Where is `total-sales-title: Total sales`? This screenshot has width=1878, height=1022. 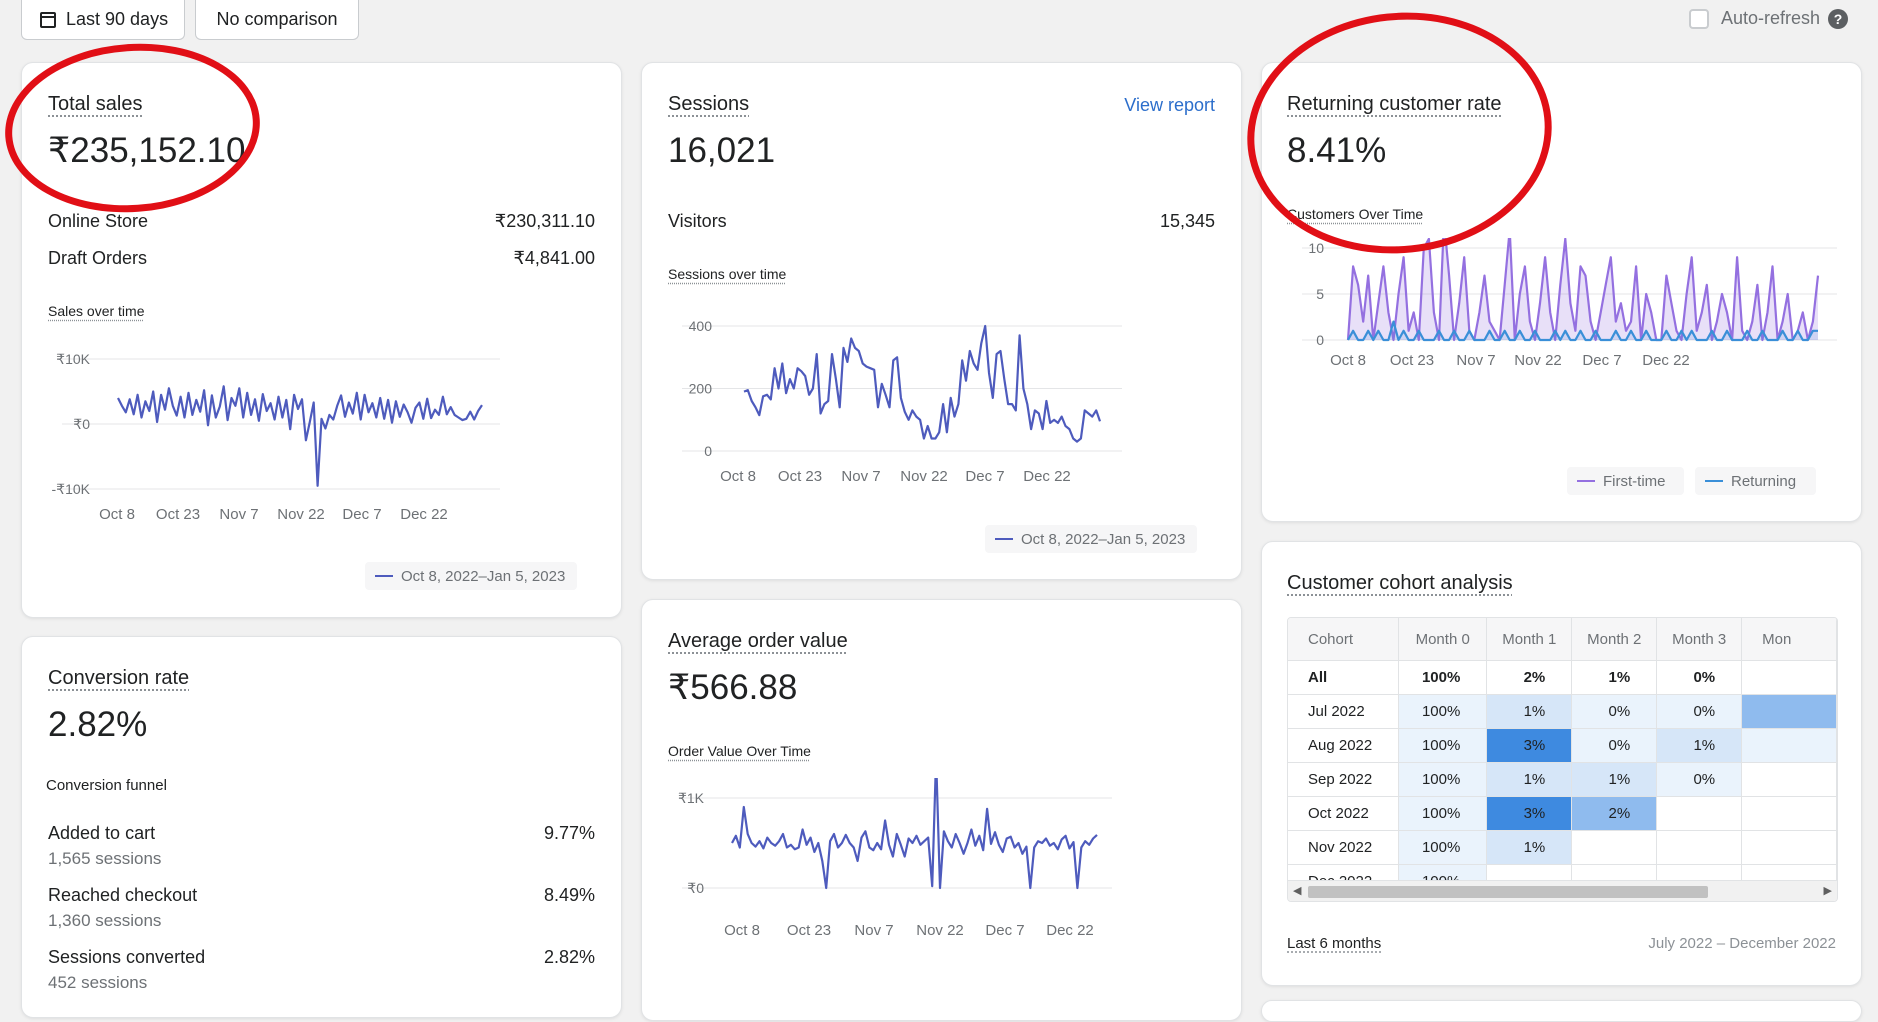 total-sales-title: Total sales is located at coordinates (95, 104).